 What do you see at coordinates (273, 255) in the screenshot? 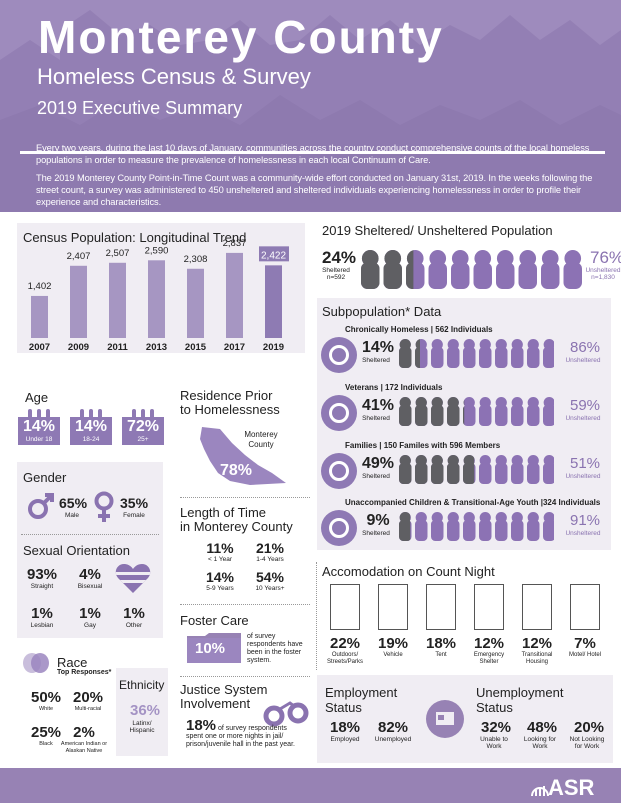
I see `bar-value-label: 2,422` at bounding box center [273, 255].